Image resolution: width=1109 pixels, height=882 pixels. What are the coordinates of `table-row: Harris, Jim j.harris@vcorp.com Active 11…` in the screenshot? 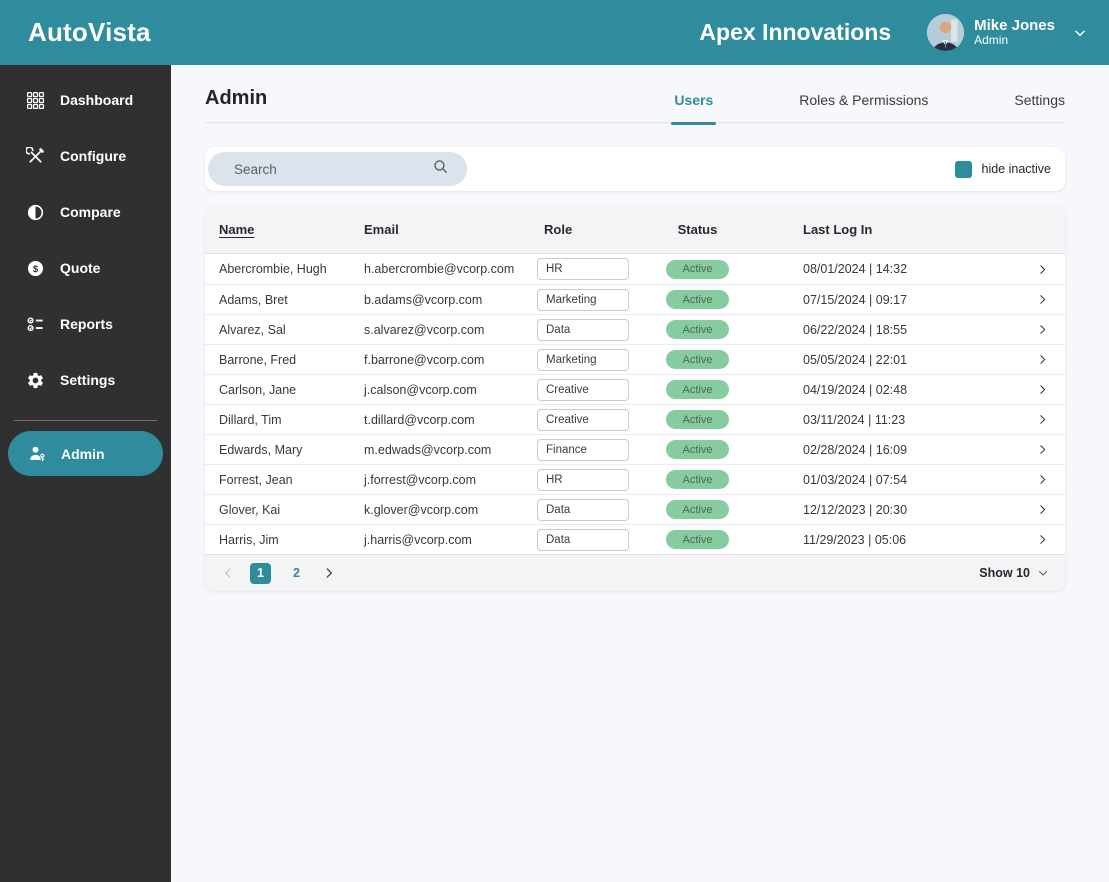 It's located at (635, 539).